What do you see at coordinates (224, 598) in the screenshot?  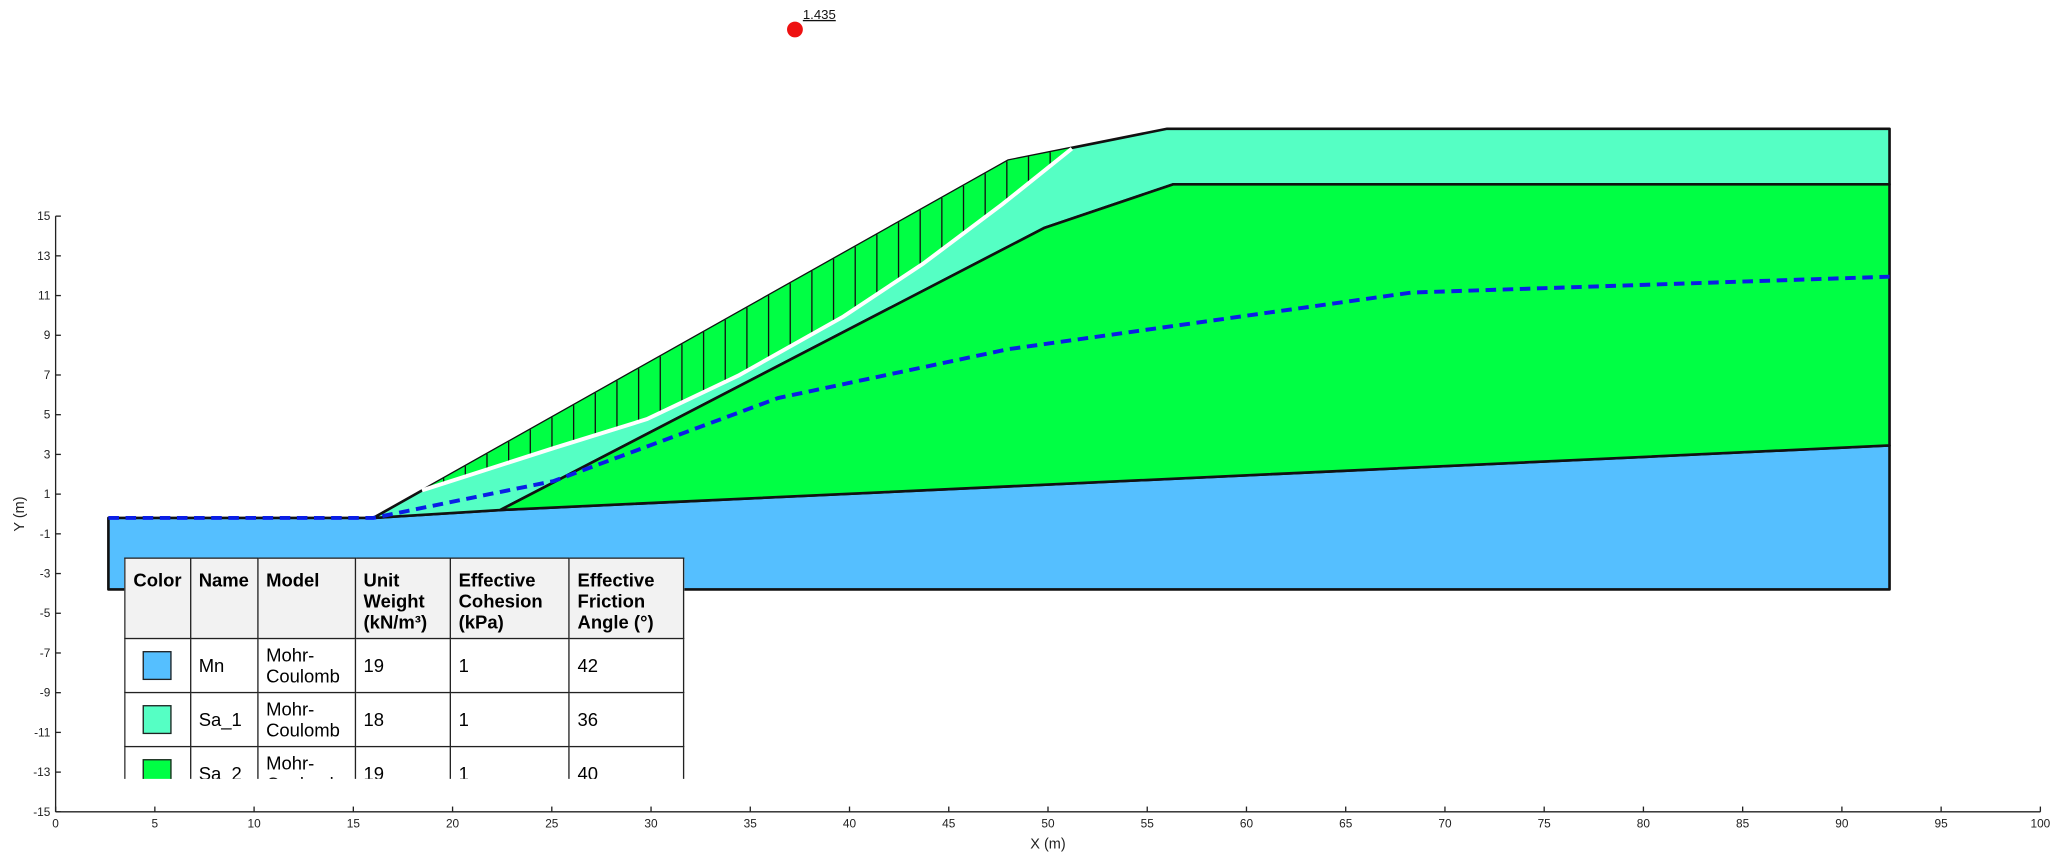 I see `header-cell: Name` at bounding box center [224, 598].